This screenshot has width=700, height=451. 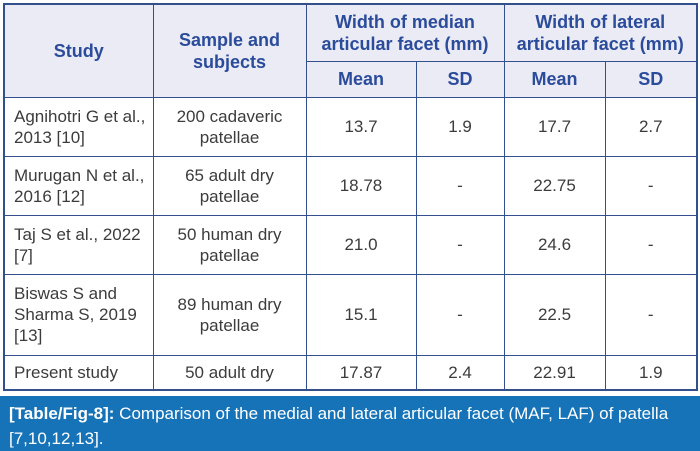 What do you see at coordinates (600, 32) in the screenshot?
I see `col-group-lateral-articular-facet: Width of lateral articular facet (mm)` at bounding box center [600, 32].